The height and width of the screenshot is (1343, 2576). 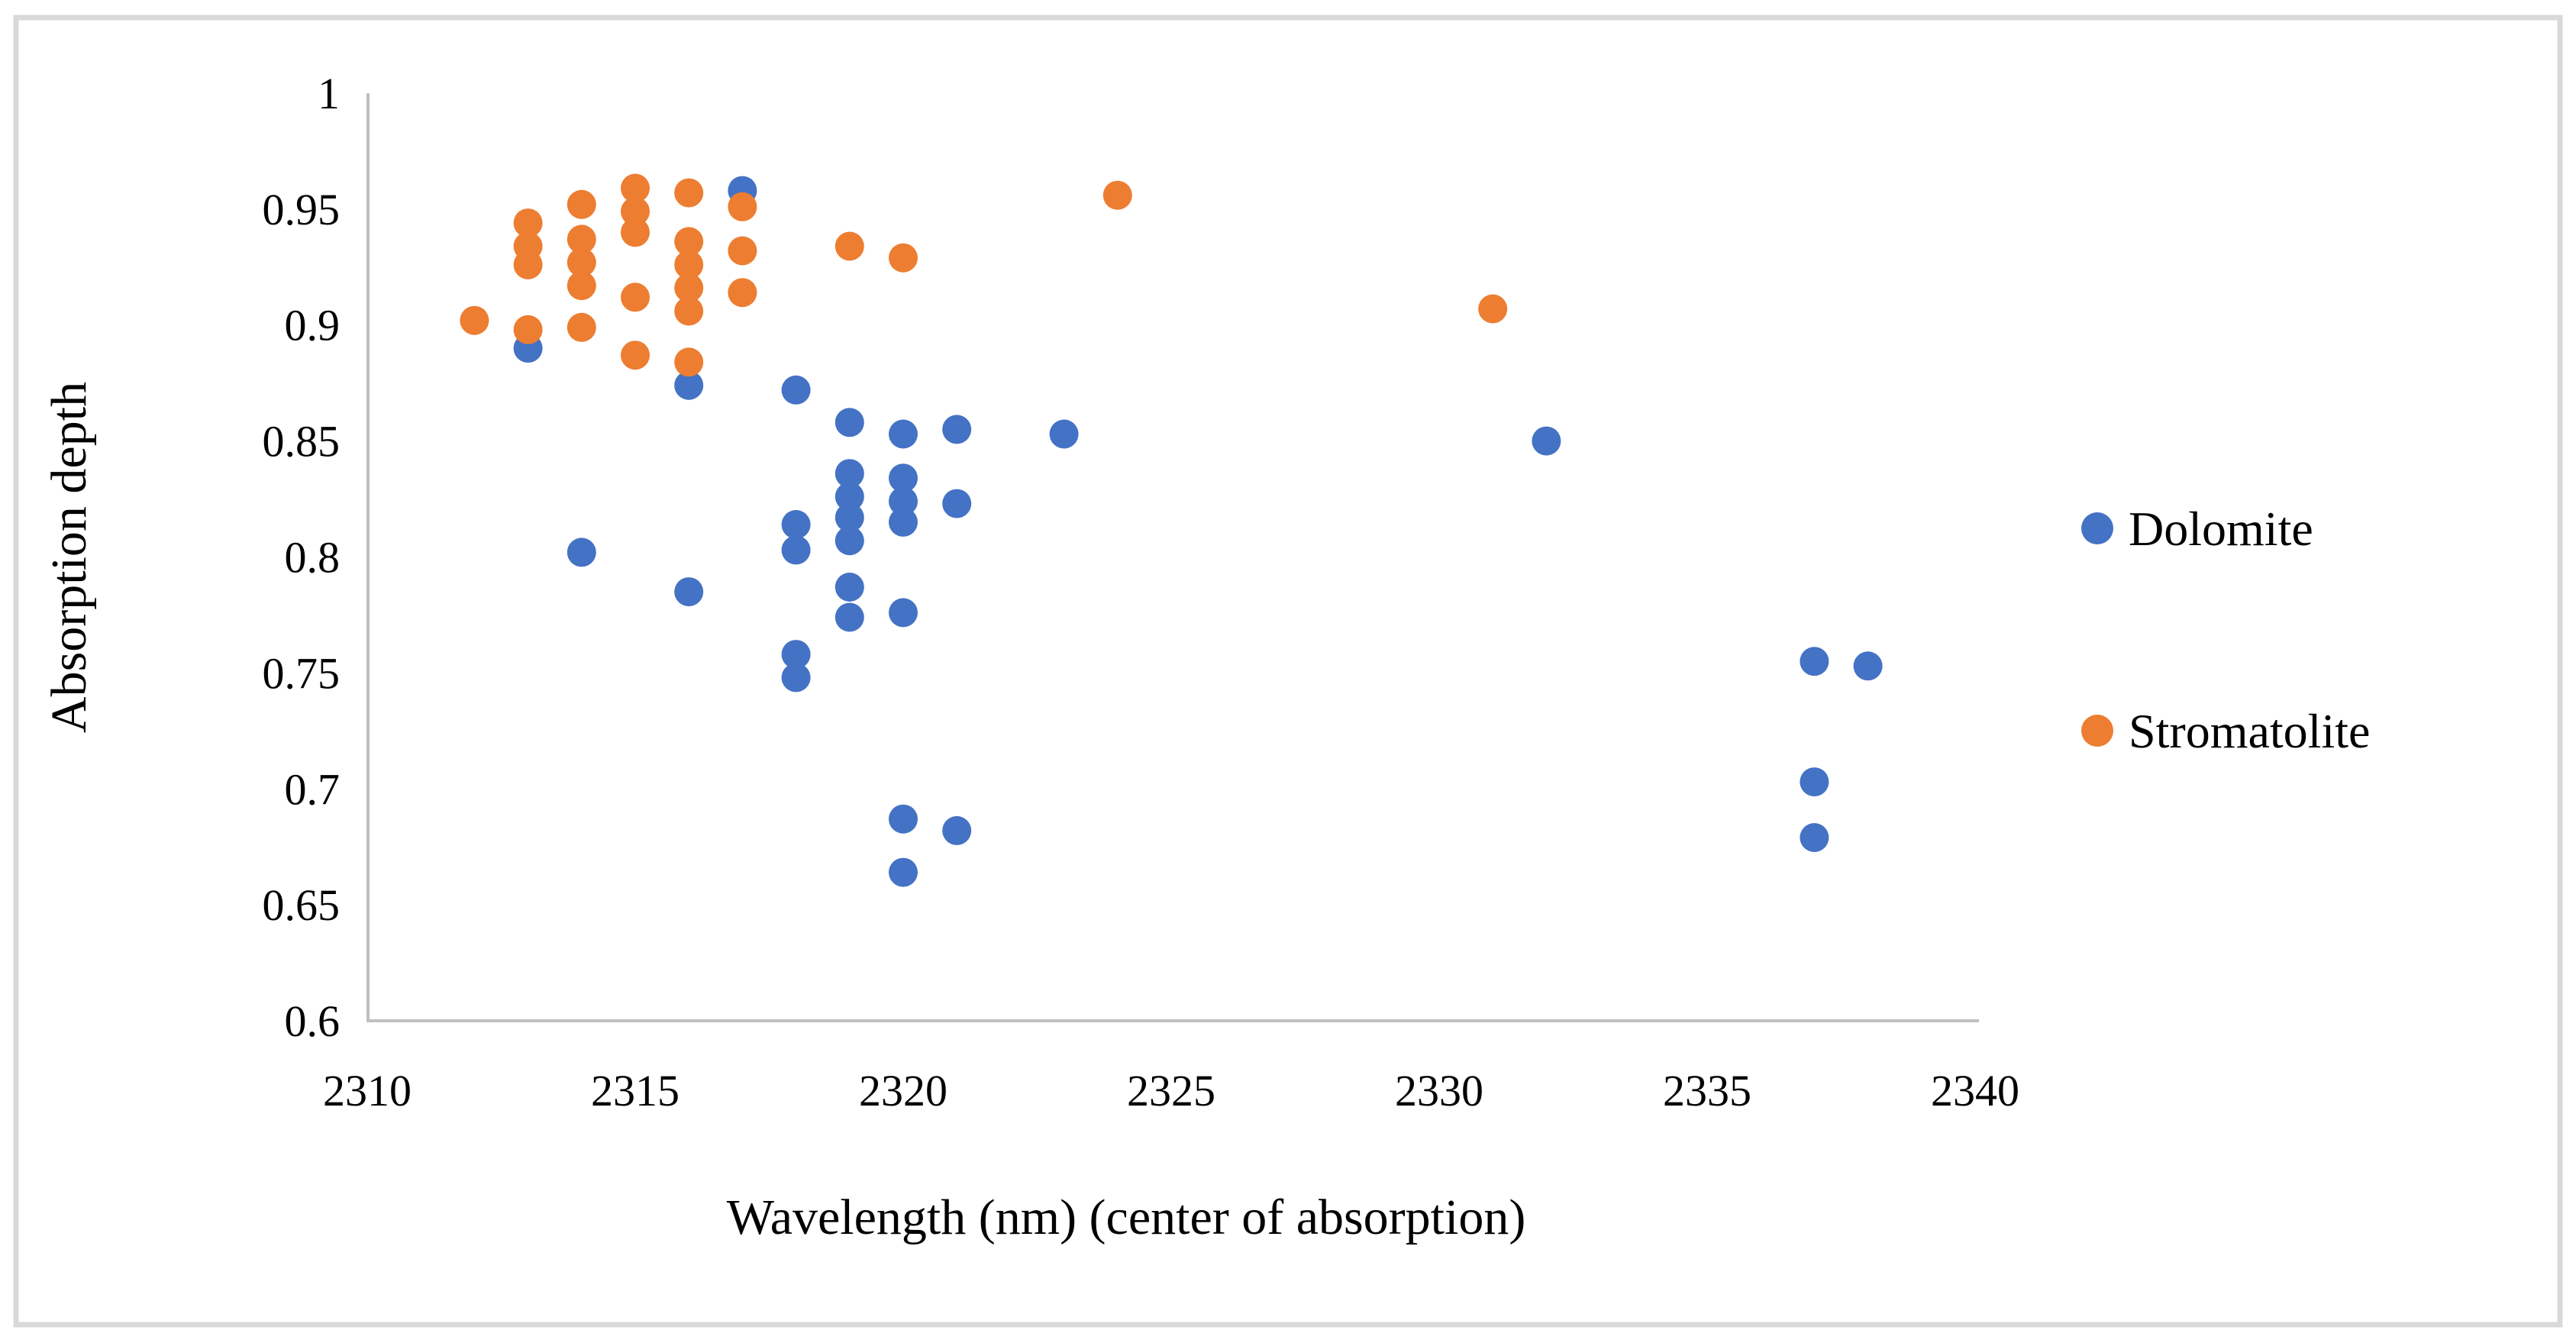 I want to click on x-tick-label: 2335, so click(x=1707, y=1090).